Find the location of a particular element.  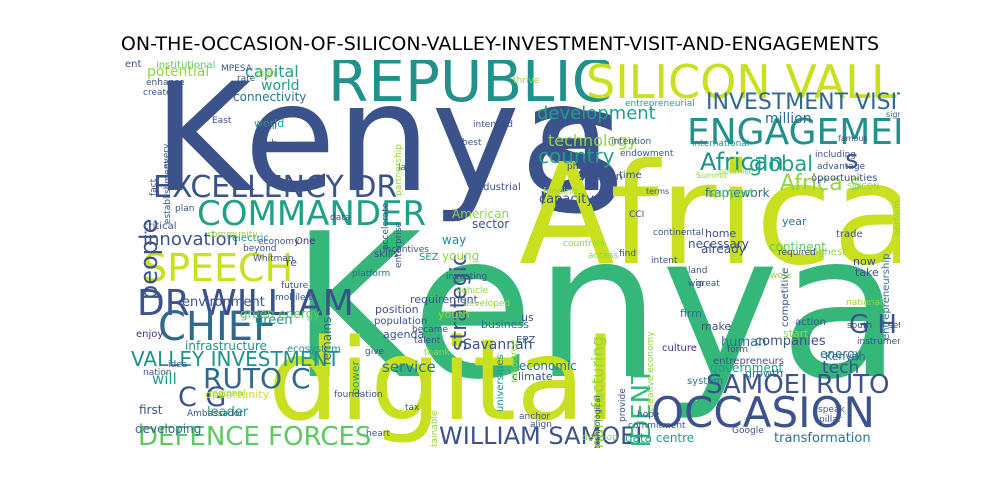

cloud-word: C G is located at coordinates (202, 397).